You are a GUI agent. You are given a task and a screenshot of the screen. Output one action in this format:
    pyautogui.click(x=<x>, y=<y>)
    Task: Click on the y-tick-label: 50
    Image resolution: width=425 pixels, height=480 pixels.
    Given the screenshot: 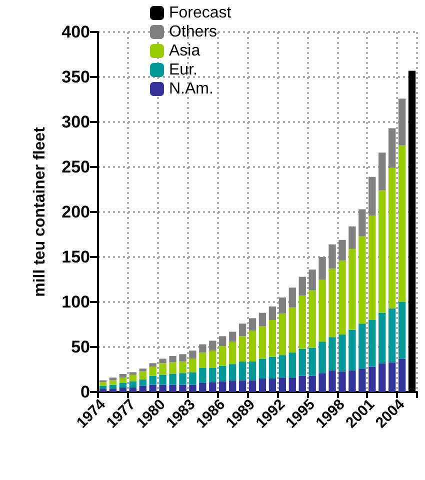 What is the action you would take?
    pyautogui.click(x=80, y=347)
    